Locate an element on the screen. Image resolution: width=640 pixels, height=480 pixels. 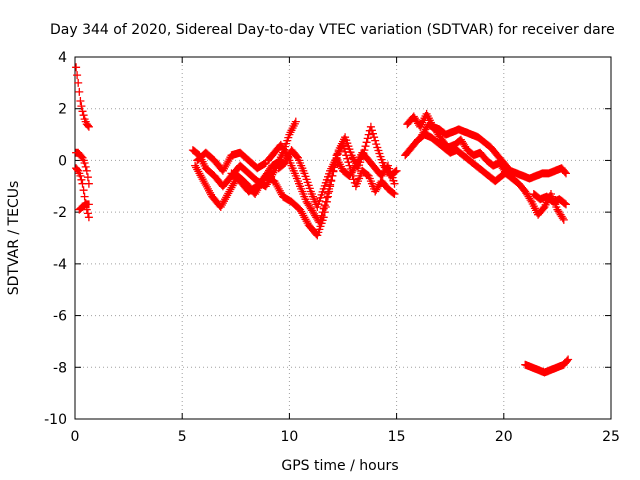
y-tick-label: -4 is located at coordinates (60, 265).